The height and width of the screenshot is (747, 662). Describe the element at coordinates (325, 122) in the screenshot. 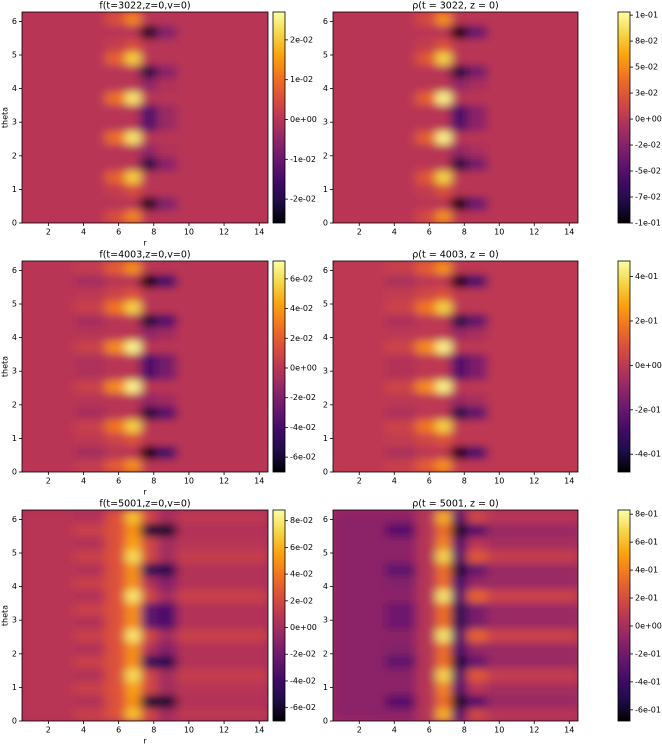

I see `y-tick-label: 3` at that location.